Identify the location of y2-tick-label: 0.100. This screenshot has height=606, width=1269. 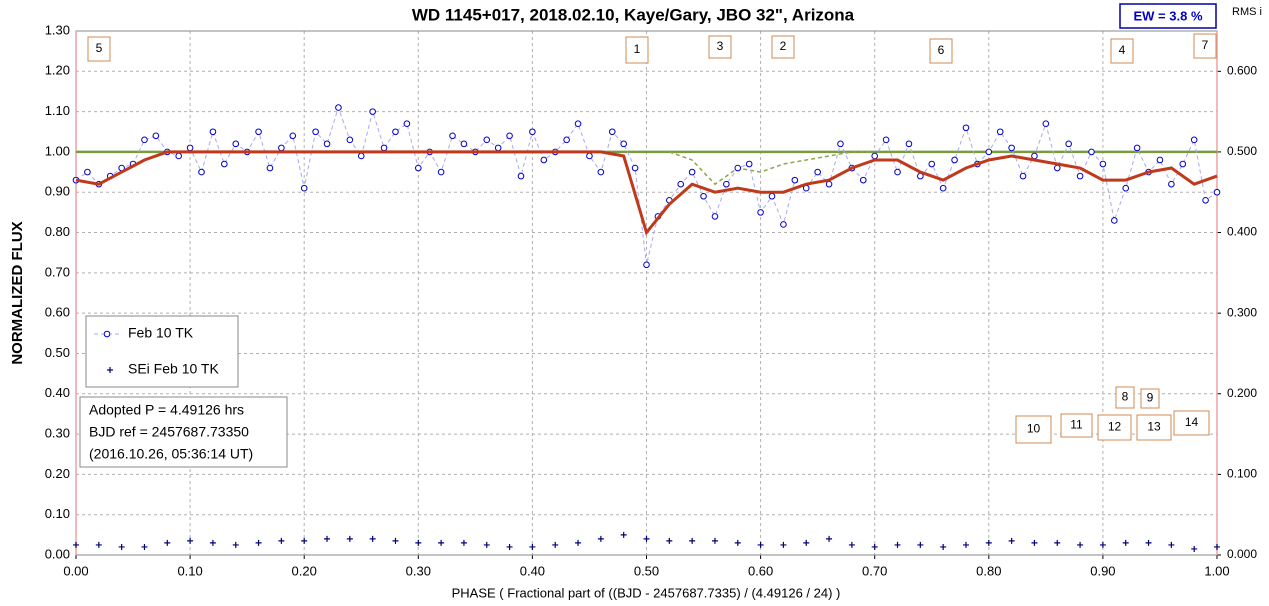
(1242, 474).